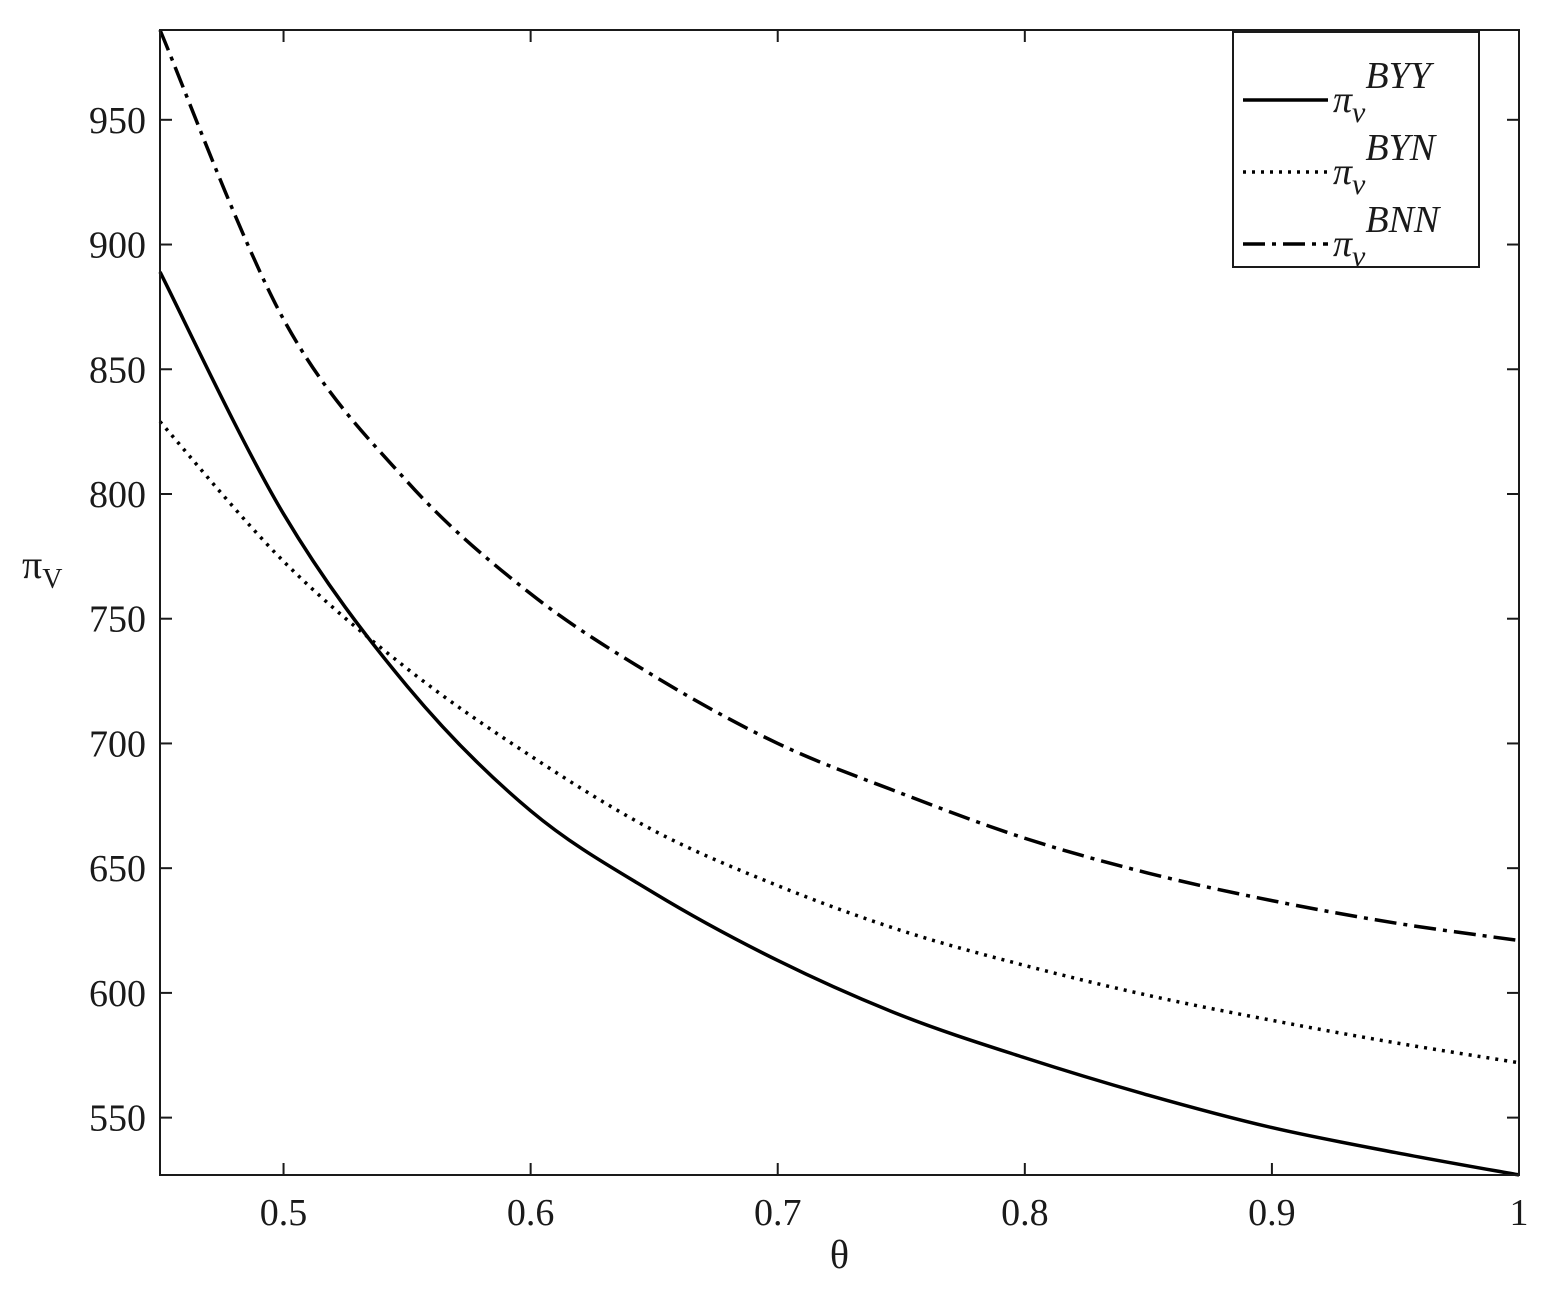  I want to click on y-tick-label: 600, so click(117, 994).